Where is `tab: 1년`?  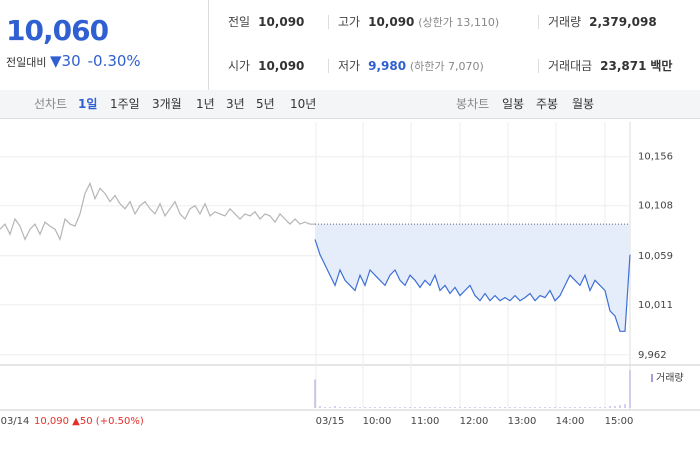 tab: 1년 is located at coordinates (205, 104).